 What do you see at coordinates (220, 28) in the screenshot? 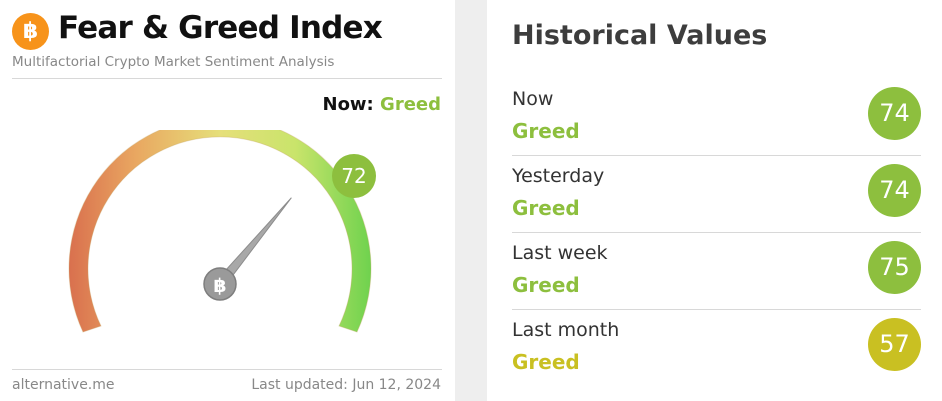
I see `page-title: Fear & Greed Index` at bounding box center [220, 28].